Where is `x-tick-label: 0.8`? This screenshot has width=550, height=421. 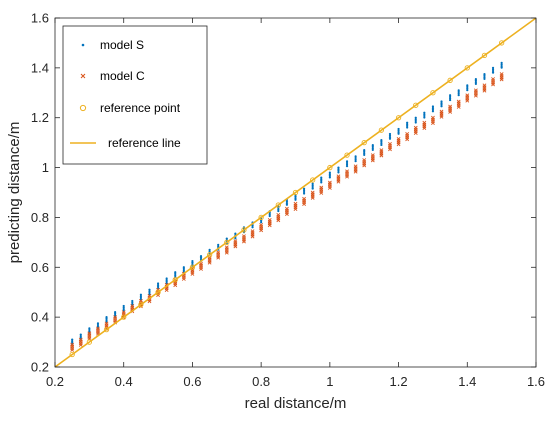 x-tick-label: 0.8 is located at coordinates (261, 381).